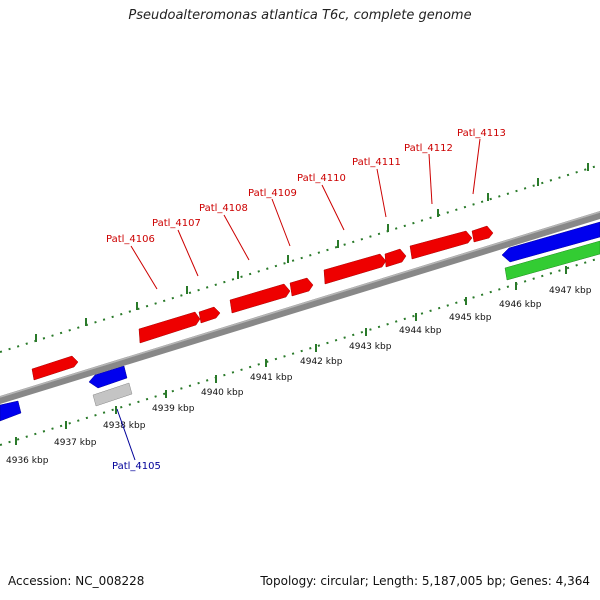 The height and width of the screenshot is (600, 600). What do you see at coordinates (481, 133) in the screenshot?
I see `gene-label: Patl_4113` at bounding box center [481, 133].